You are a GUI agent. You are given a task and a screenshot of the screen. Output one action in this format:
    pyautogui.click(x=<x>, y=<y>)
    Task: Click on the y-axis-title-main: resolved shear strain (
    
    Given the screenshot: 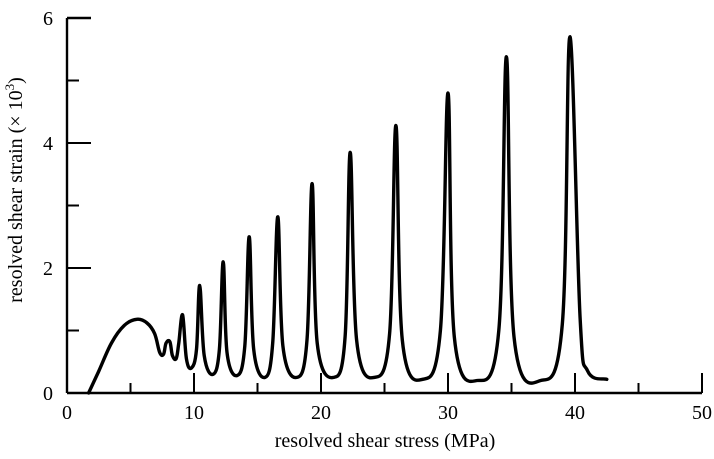 What is the action you would take?
    pyautogui.click(x=16, y=214)
    